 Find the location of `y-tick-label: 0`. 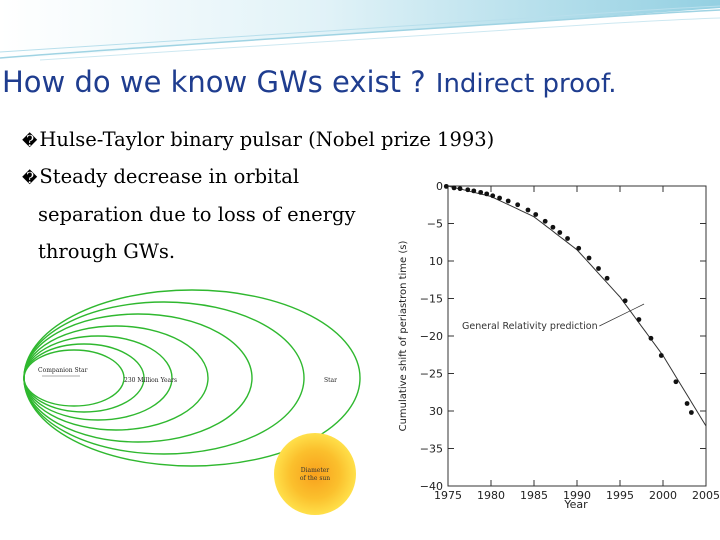

y-tick-label: 0 is located at coordinates (439, 186).